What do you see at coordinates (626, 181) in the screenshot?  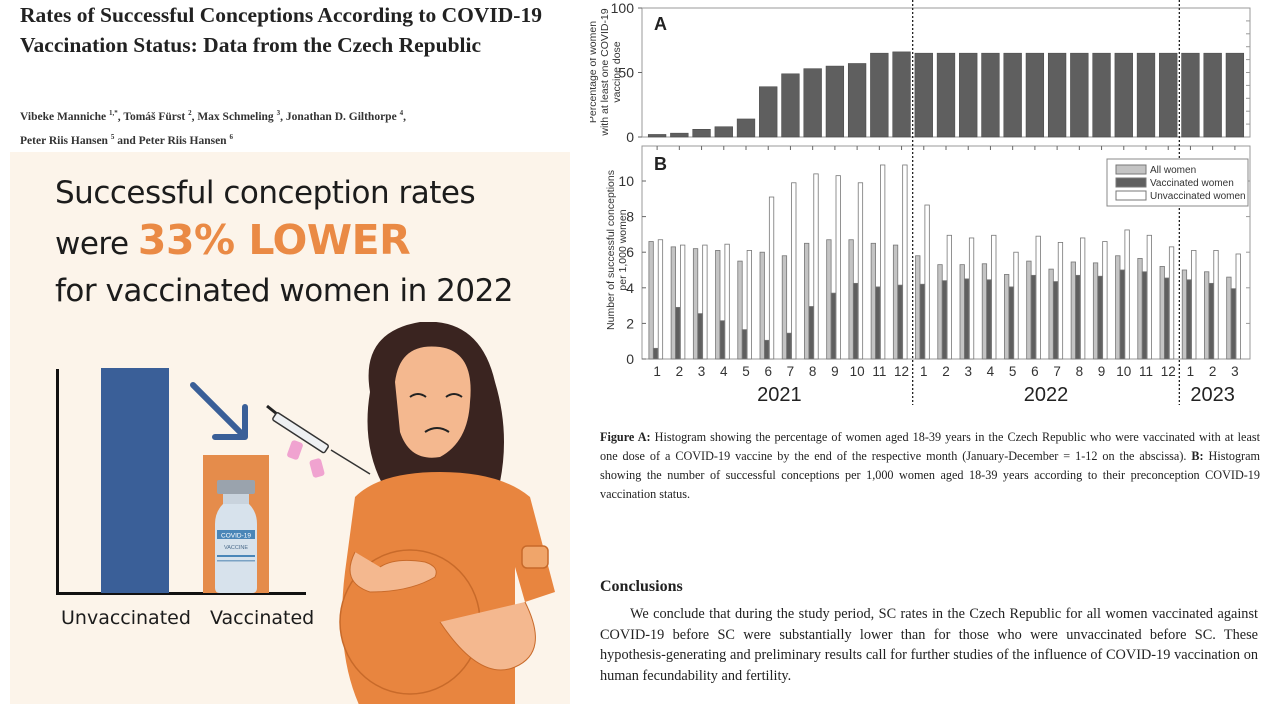 I see `panel-b-ytick-label: 10` at bounding box center [626, 181].